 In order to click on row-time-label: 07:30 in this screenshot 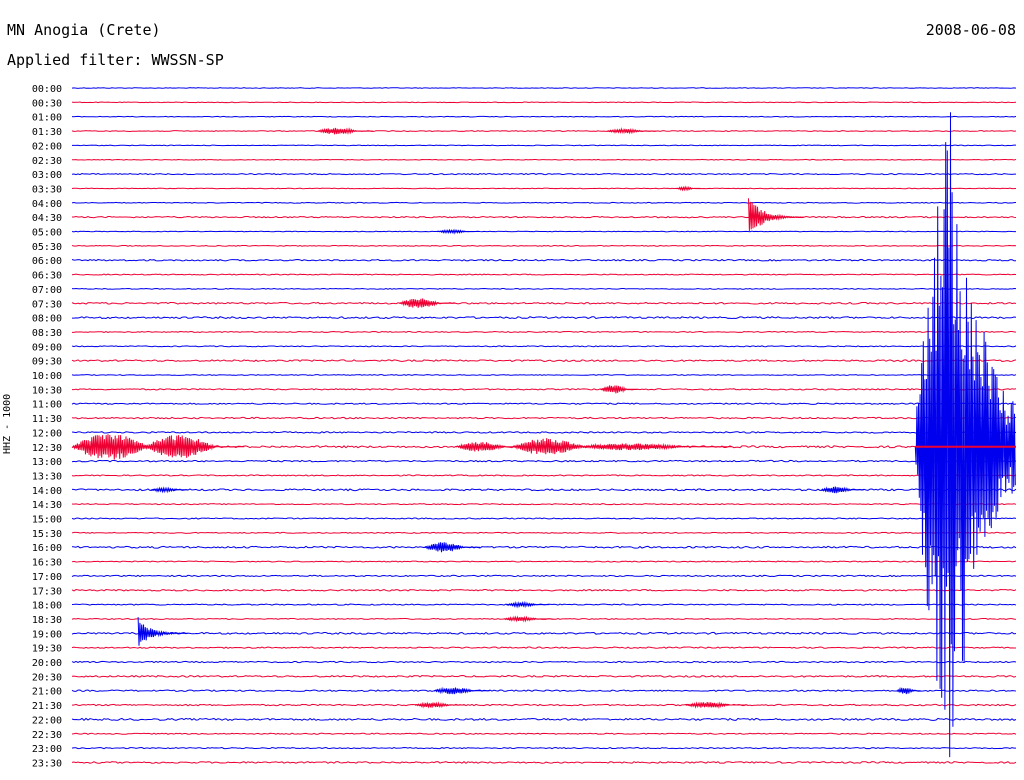, I will do `click(47, 304)`.